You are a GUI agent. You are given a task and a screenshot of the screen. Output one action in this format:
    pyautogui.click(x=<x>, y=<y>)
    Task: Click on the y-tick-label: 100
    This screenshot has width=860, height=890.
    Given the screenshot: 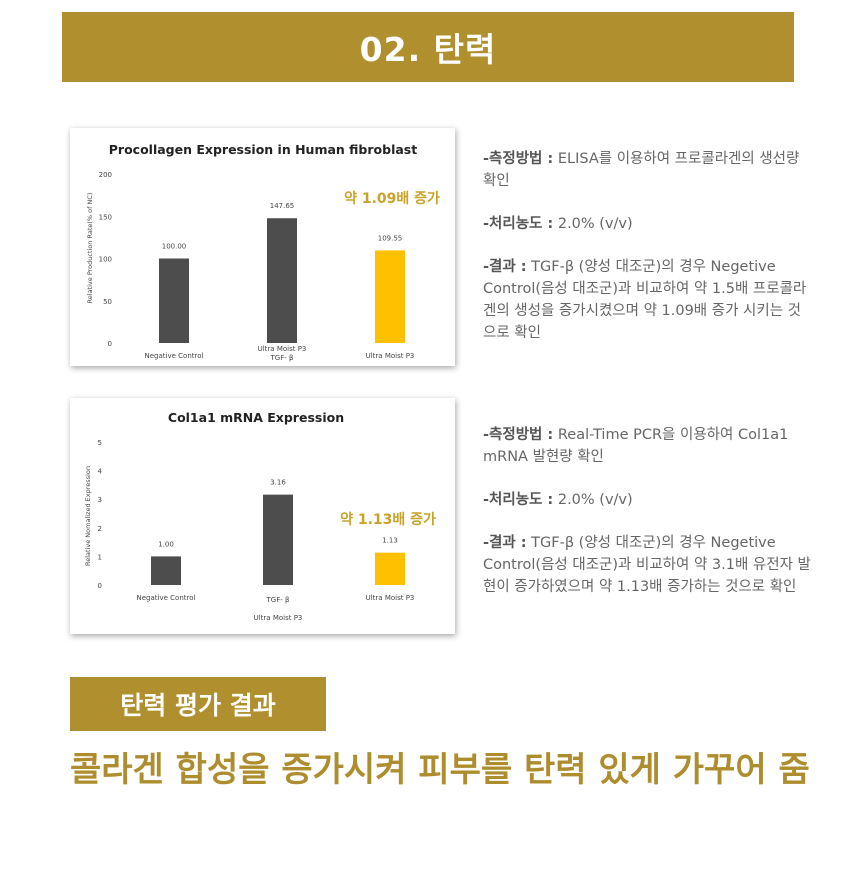 What is the action you would take?
    pyautogui.click(x=105, y=260)
    